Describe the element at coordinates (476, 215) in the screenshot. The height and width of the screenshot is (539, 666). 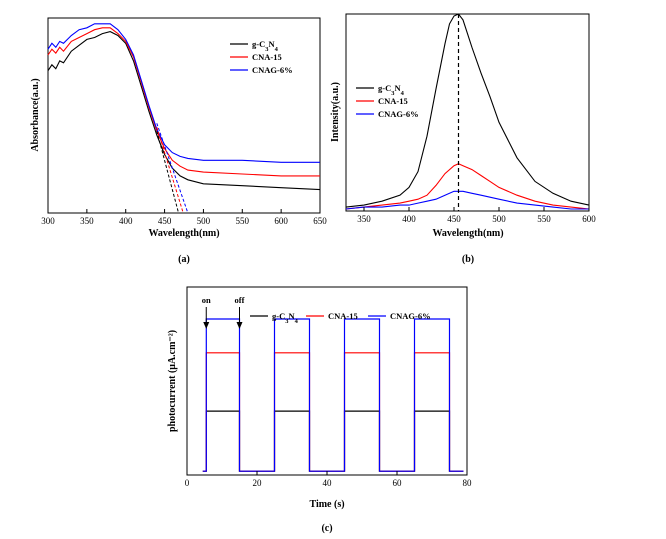
I see `panel-b-x-ticks: 350 400 450 500 550 600` at that location.